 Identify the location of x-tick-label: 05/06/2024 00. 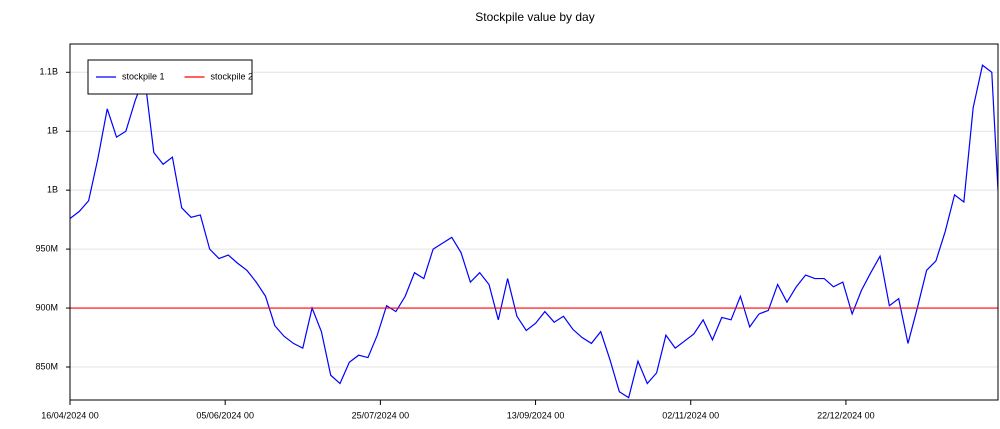
(225, 415).